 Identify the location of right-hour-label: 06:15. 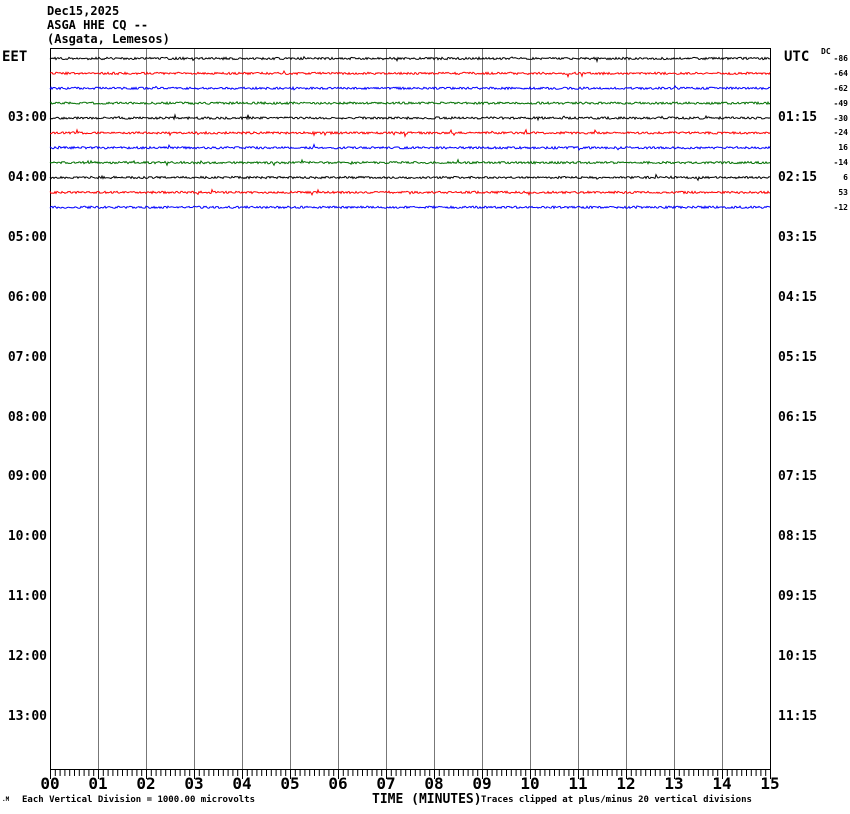
(798, 417).